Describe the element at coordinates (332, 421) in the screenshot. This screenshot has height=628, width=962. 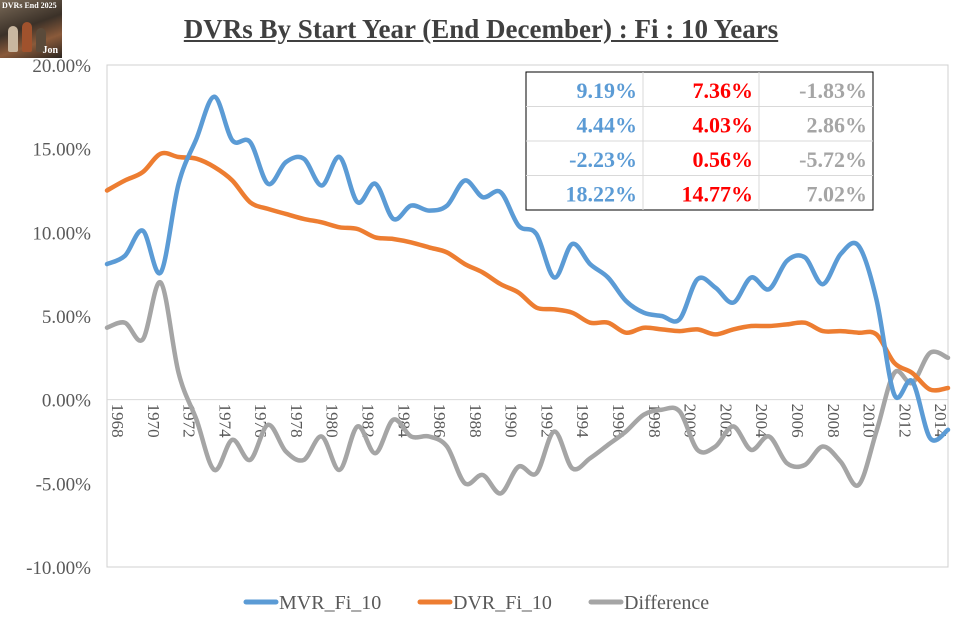
I see `x-tick-label: 1980` at that location.